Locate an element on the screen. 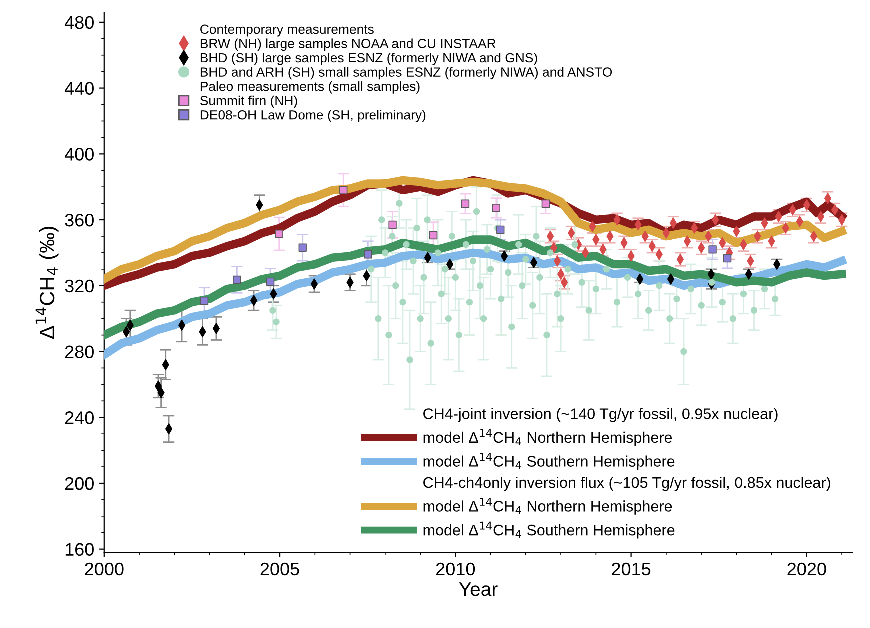 This screenshot has height=628, width=870. y-tick-label: 480 is located at coordinates (79, 23).